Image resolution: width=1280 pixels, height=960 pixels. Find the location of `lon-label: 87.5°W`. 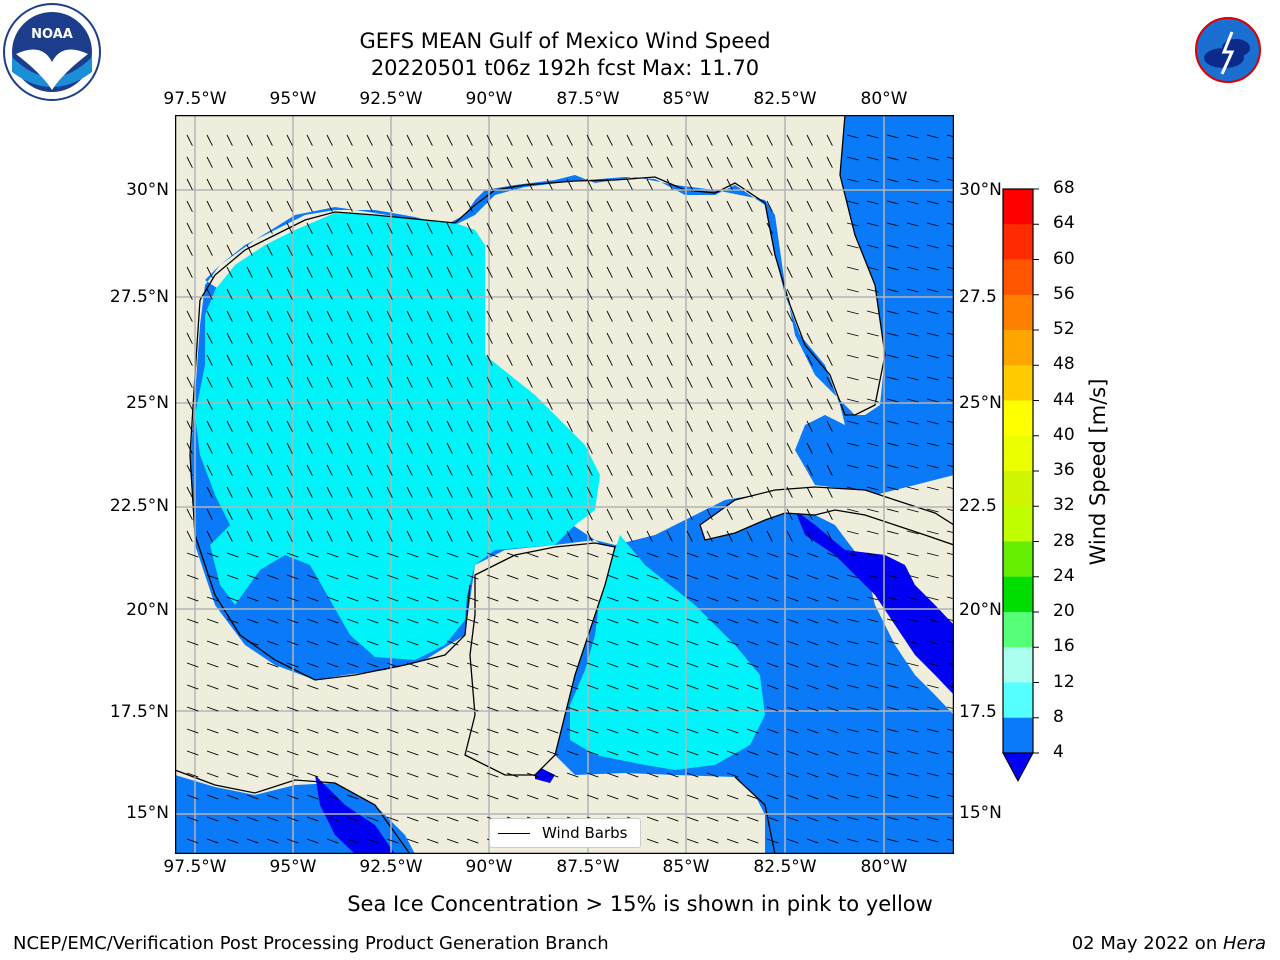

lon-label: 87.5°W is located at coordinates (588, 99).